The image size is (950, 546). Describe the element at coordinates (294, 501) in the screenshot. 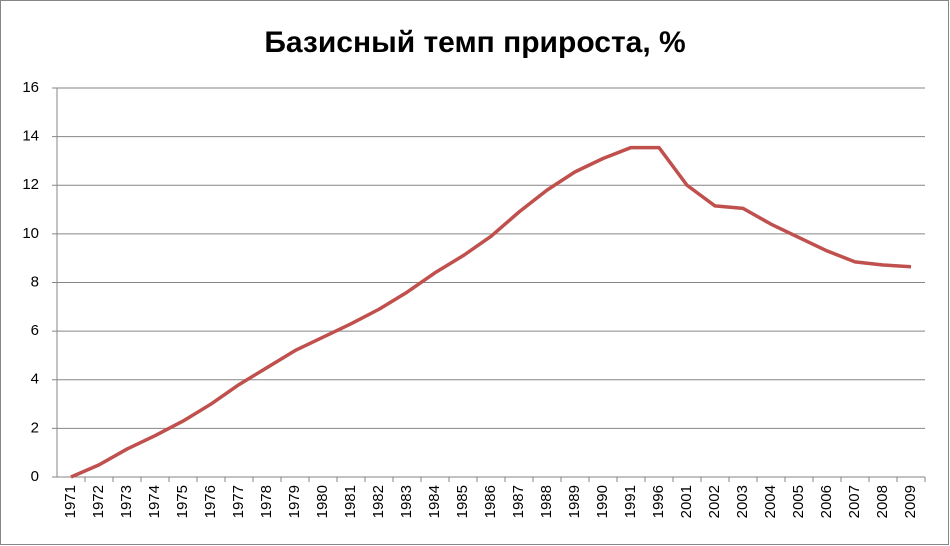

I see `x-tick-label: 1979` at that location.